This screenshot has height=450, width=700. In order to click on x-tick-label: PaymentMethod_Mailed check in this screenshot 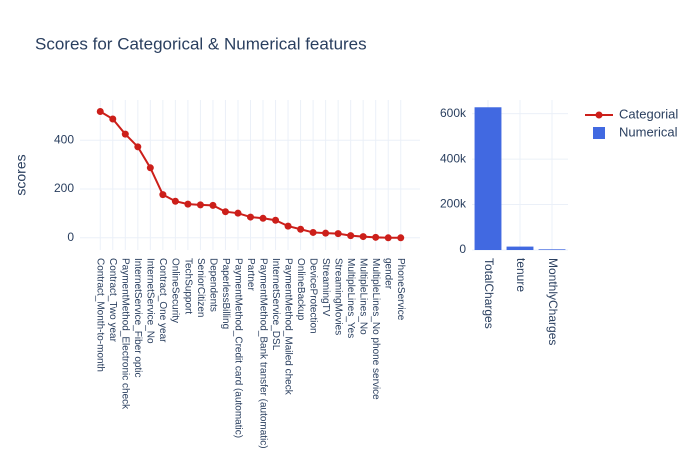, I will do `click(287, 327)`.